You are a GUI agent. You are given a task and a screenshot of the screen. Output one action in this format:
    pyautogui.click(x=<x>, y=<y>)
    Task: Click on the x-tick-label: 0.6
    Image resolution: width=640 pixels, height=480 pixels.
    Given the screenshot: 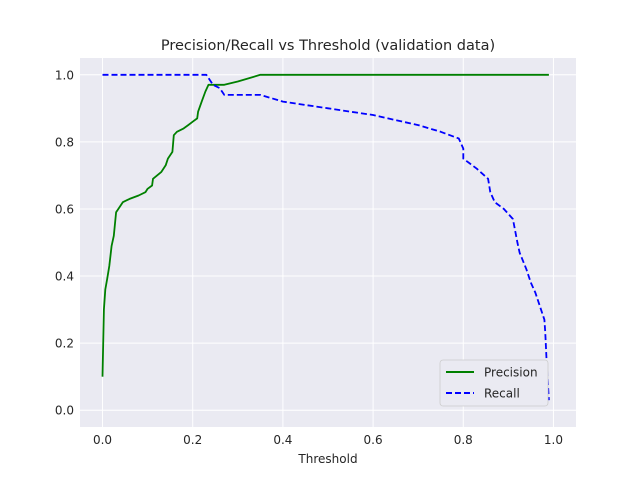 What is the action you would take?
    pyautogui.click(x=373, y=440)
    